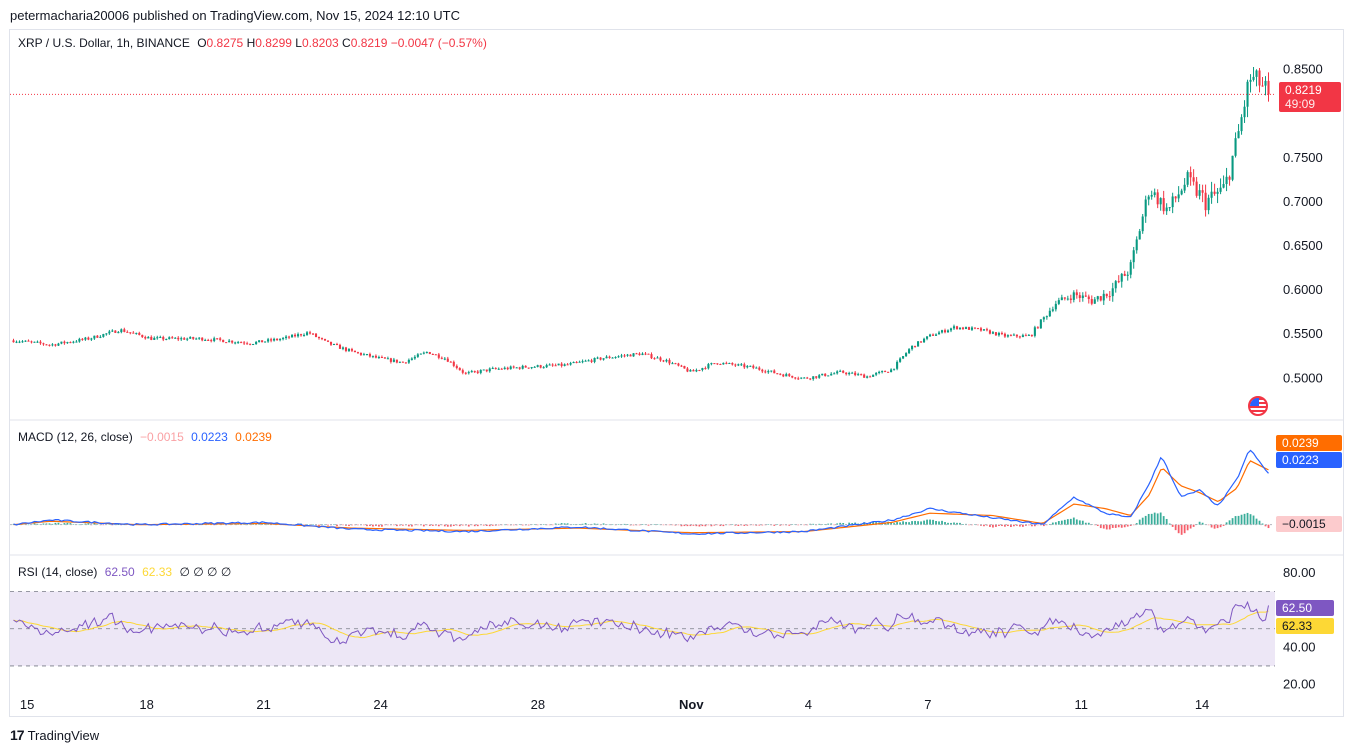 This screenshot has height=753, width=1355. Describe the element at coordinates (1258, 406) in the screenshot. I see `us-flag-icon` at that location.